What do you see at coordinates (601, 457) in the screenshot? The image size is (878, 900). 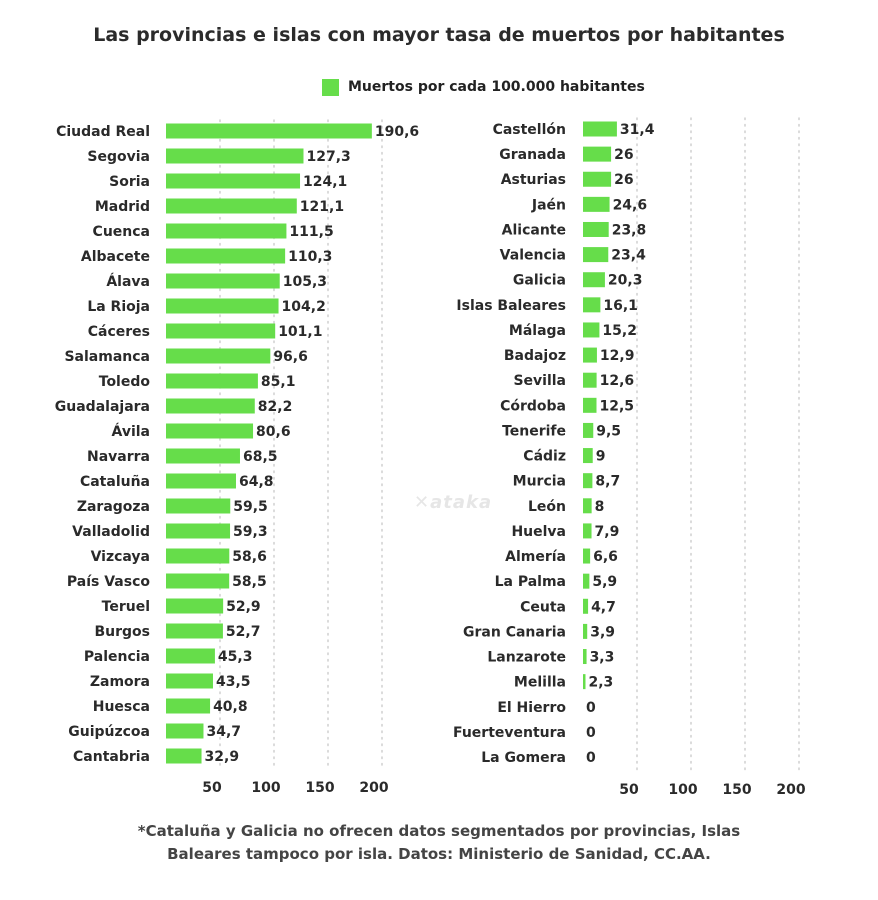 I see `value-label: 9` at bounding box center [601, 457].